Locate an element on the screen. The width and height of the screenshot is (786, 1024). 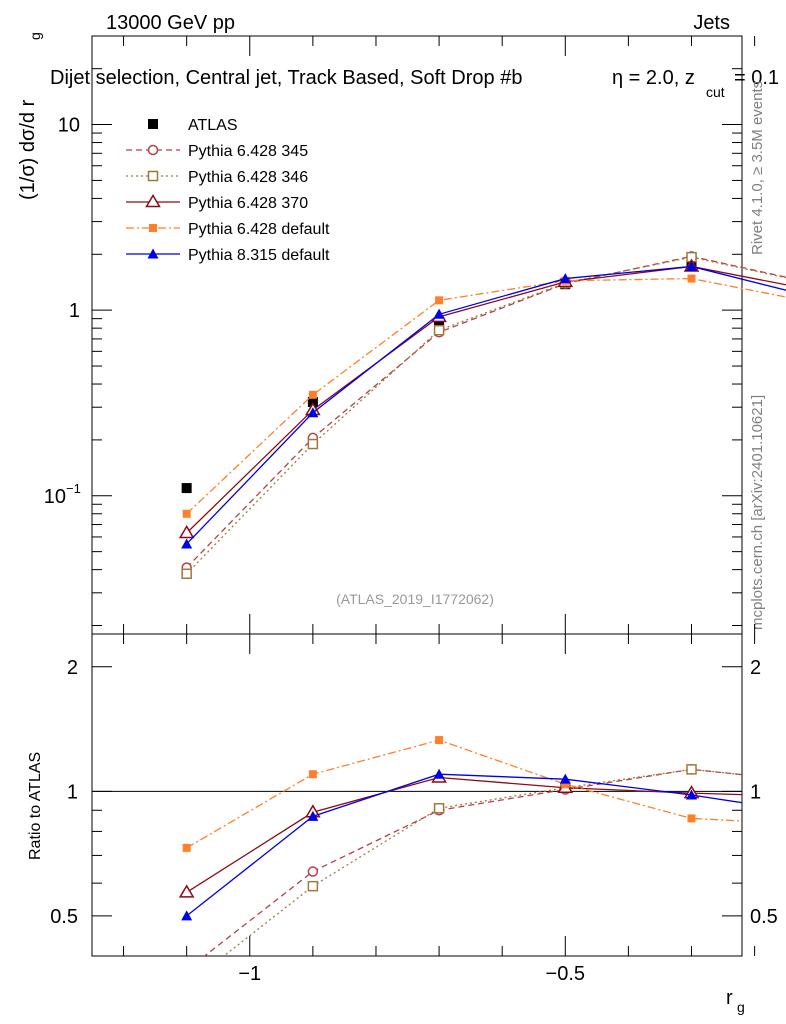
legend-label-pythia-6-428-345: Pythia 6.428 345 is located at coordinates (248, 151).